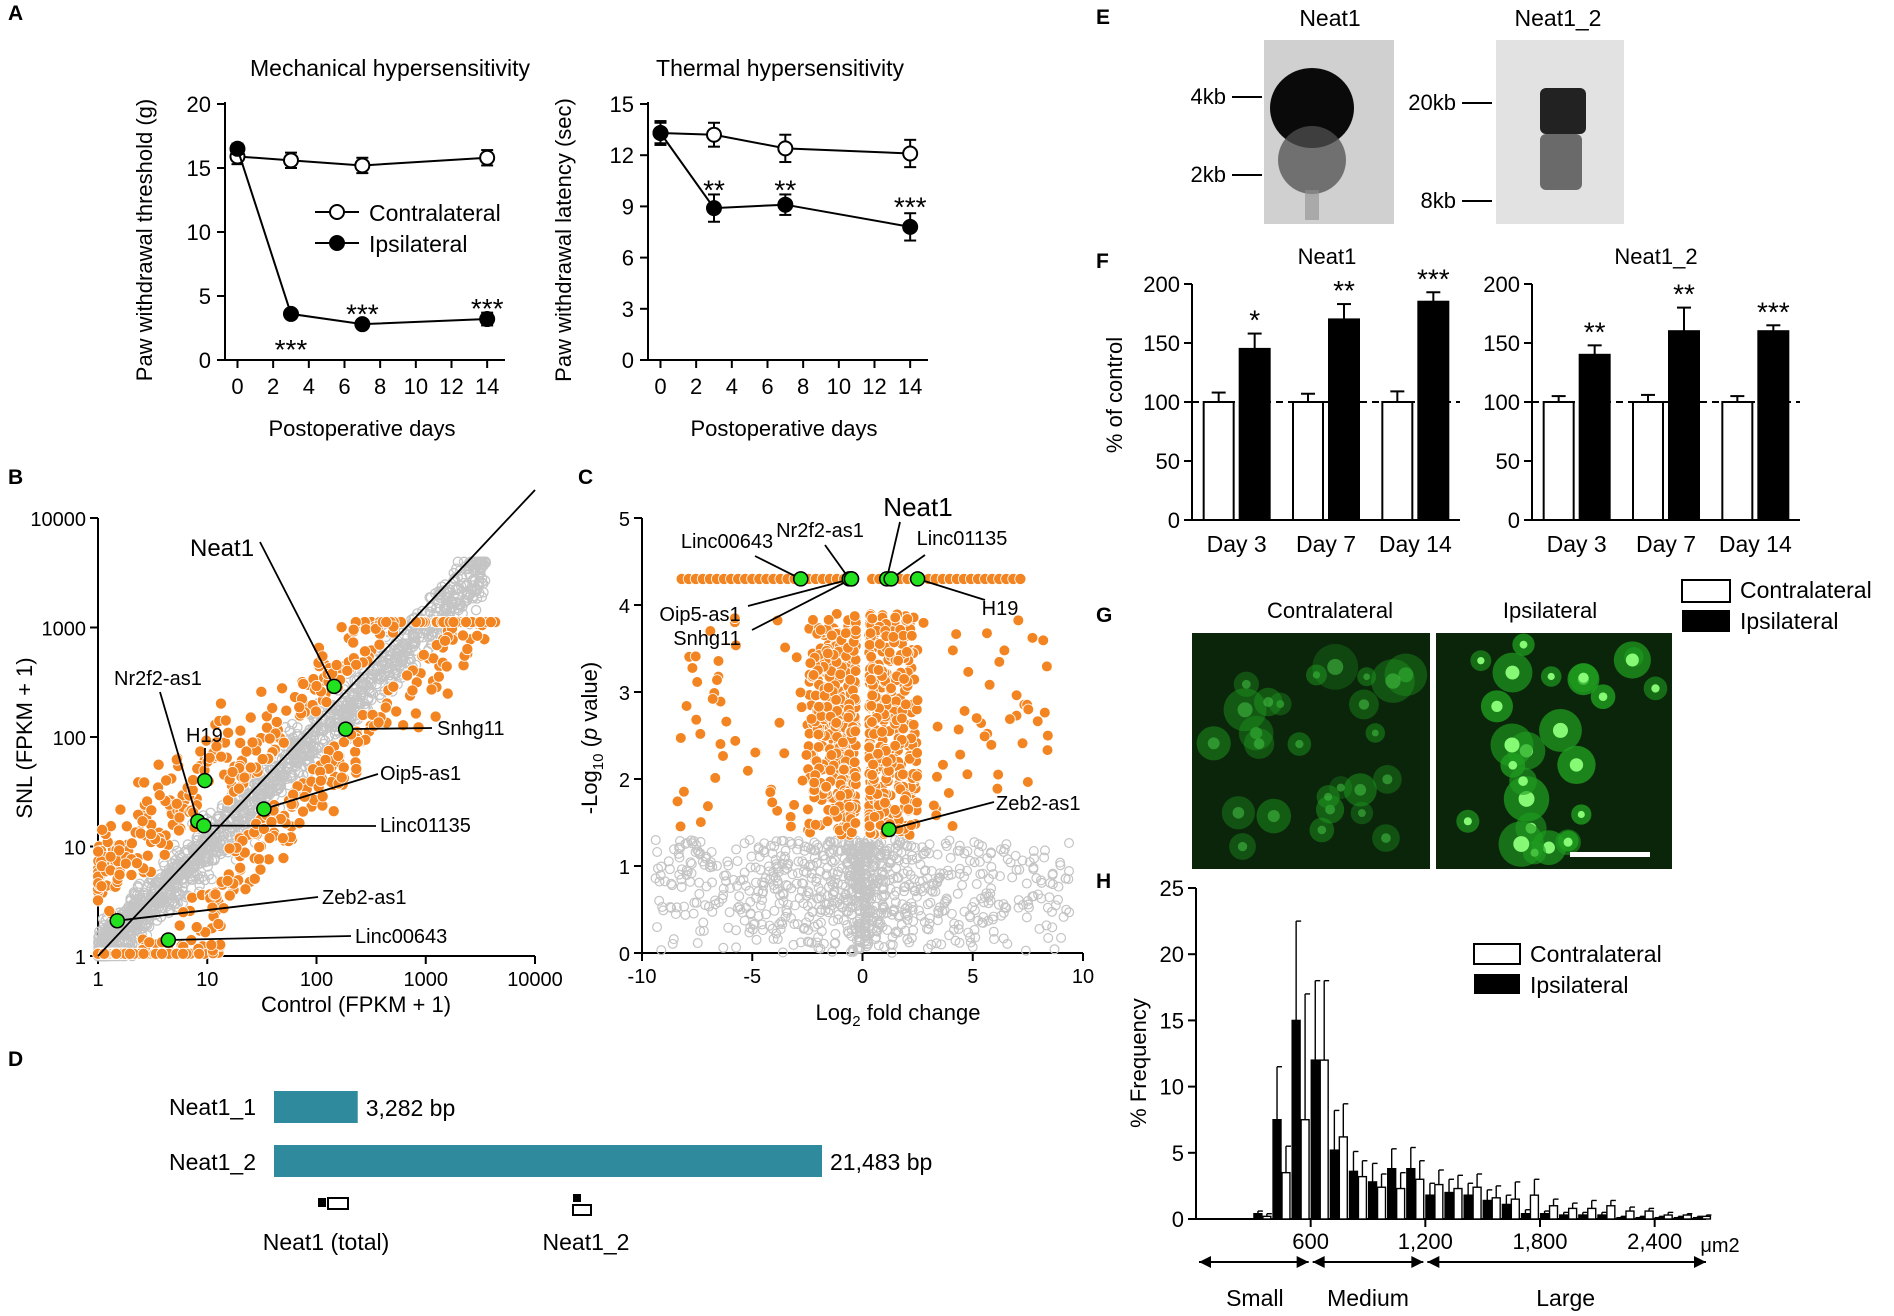  What do you see at coordinates (207, 980) in the screenshot?
I see `x-tick-label: 10` at bounding box center [207, 980].